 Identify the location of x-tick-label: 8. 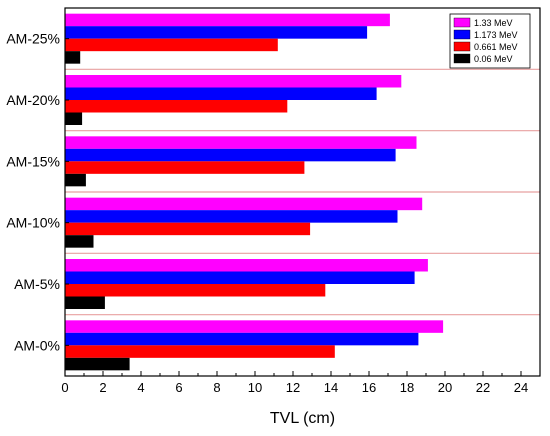
(216, 387).